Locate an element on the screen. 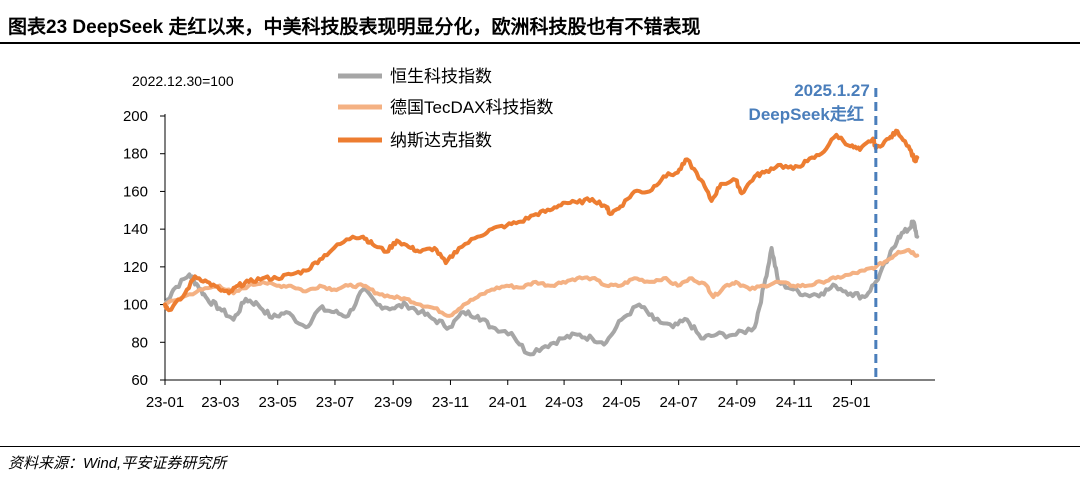 This screenshot has height=477, width=1080. x-tick-label: 25-01 is located at coordinates (851, 402).